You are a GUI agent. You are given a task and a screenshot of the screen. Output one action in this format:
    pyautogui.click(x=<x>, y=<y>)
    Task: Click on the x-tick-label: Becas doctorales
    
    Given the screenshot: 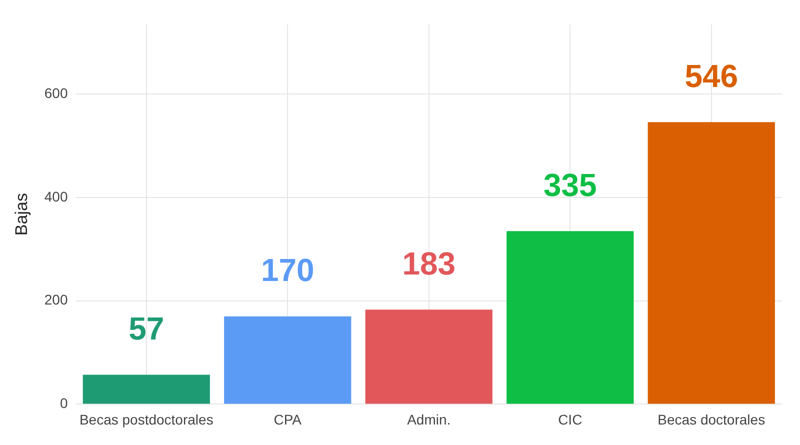 What is the action you would take?
    pyautogui.click(x=712, y=419)
    